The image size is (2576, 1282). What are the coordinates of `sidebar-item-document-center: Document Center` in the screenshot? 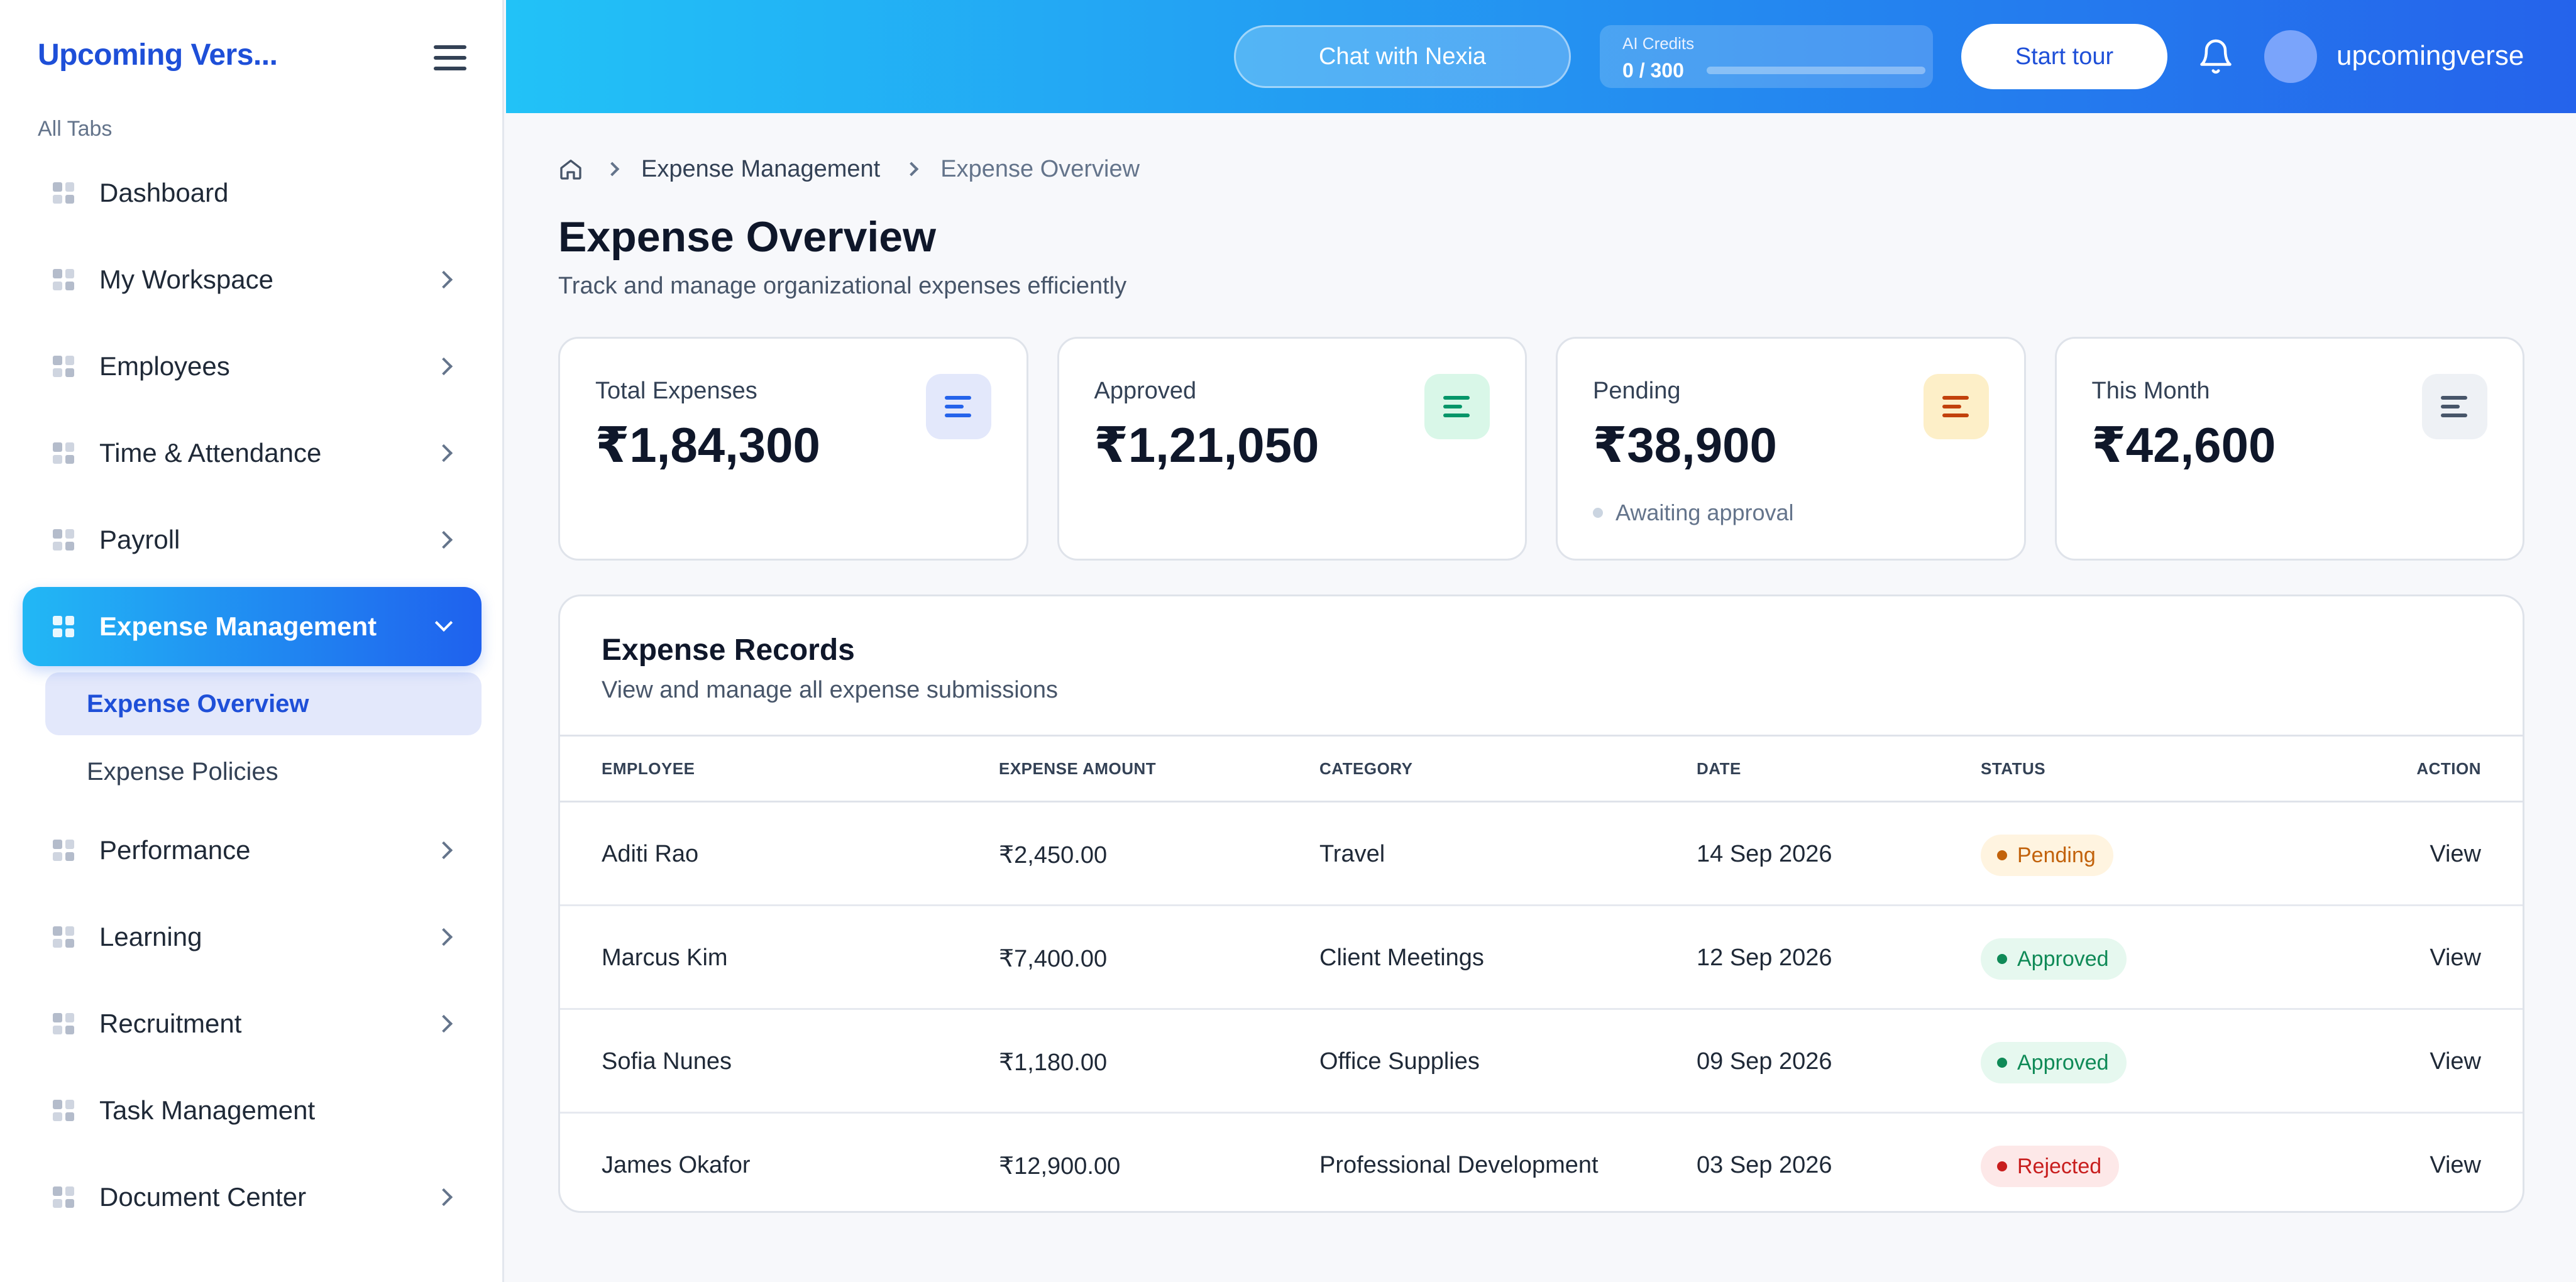 It's located at (253, 1197).